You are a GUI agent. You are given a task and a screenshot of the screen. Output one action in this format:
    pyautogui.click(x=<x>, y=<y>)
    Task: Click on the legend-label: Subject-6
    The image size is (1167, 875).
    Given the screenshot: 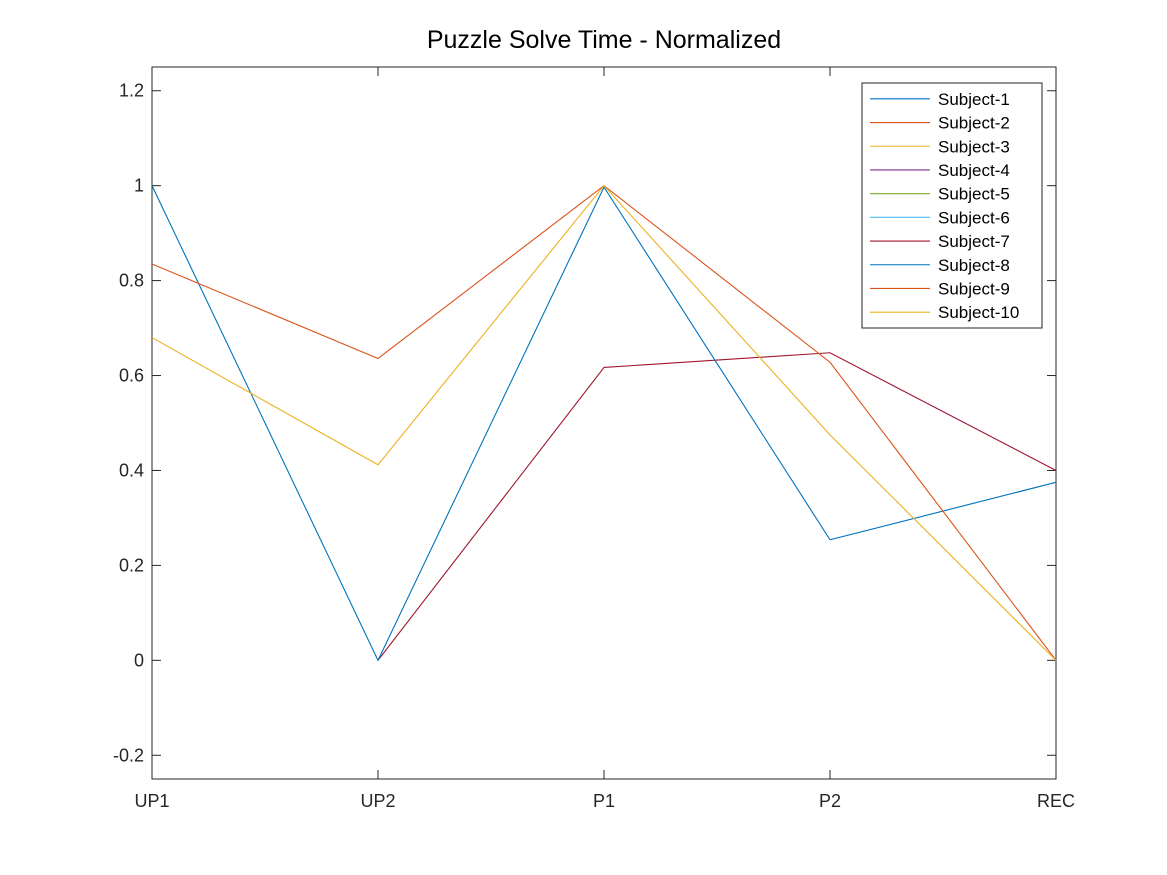 What is the action you would take?
    pyautogui.click(x=974, y=217)
    